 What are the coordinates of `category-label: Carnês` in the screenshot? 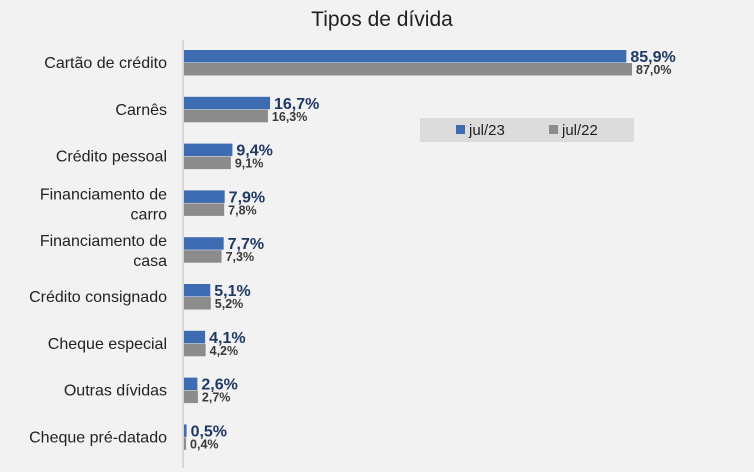 It's located at (141, 110).